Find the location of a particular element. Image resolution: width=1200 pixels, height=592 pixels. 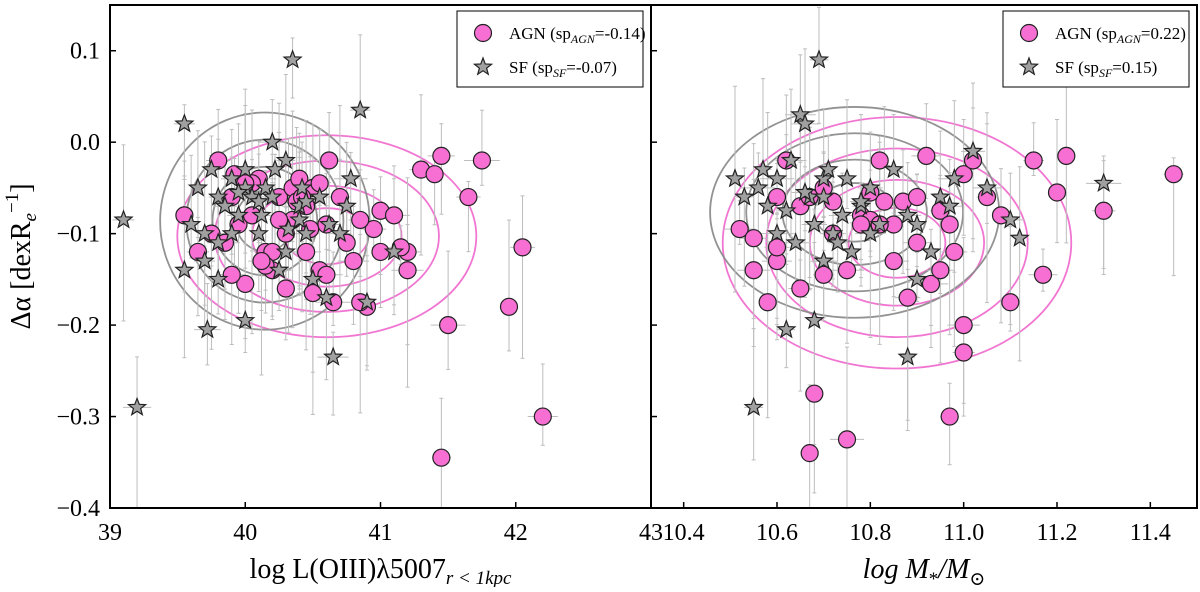

x-axis-label: log M*/M⊙ is located at coordinates (924, 570).